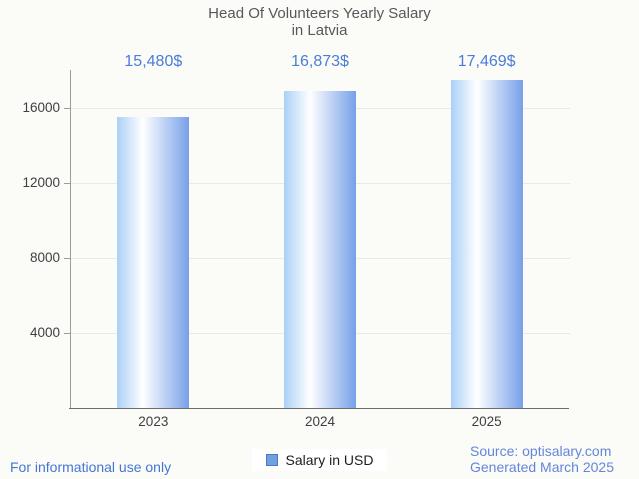  I want to click on legend-swatch-icon, so click(271, 460).